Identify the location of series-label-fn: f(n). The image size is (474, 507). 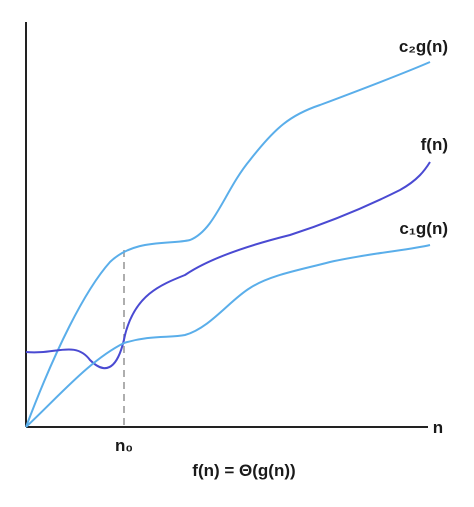
(434, 144).